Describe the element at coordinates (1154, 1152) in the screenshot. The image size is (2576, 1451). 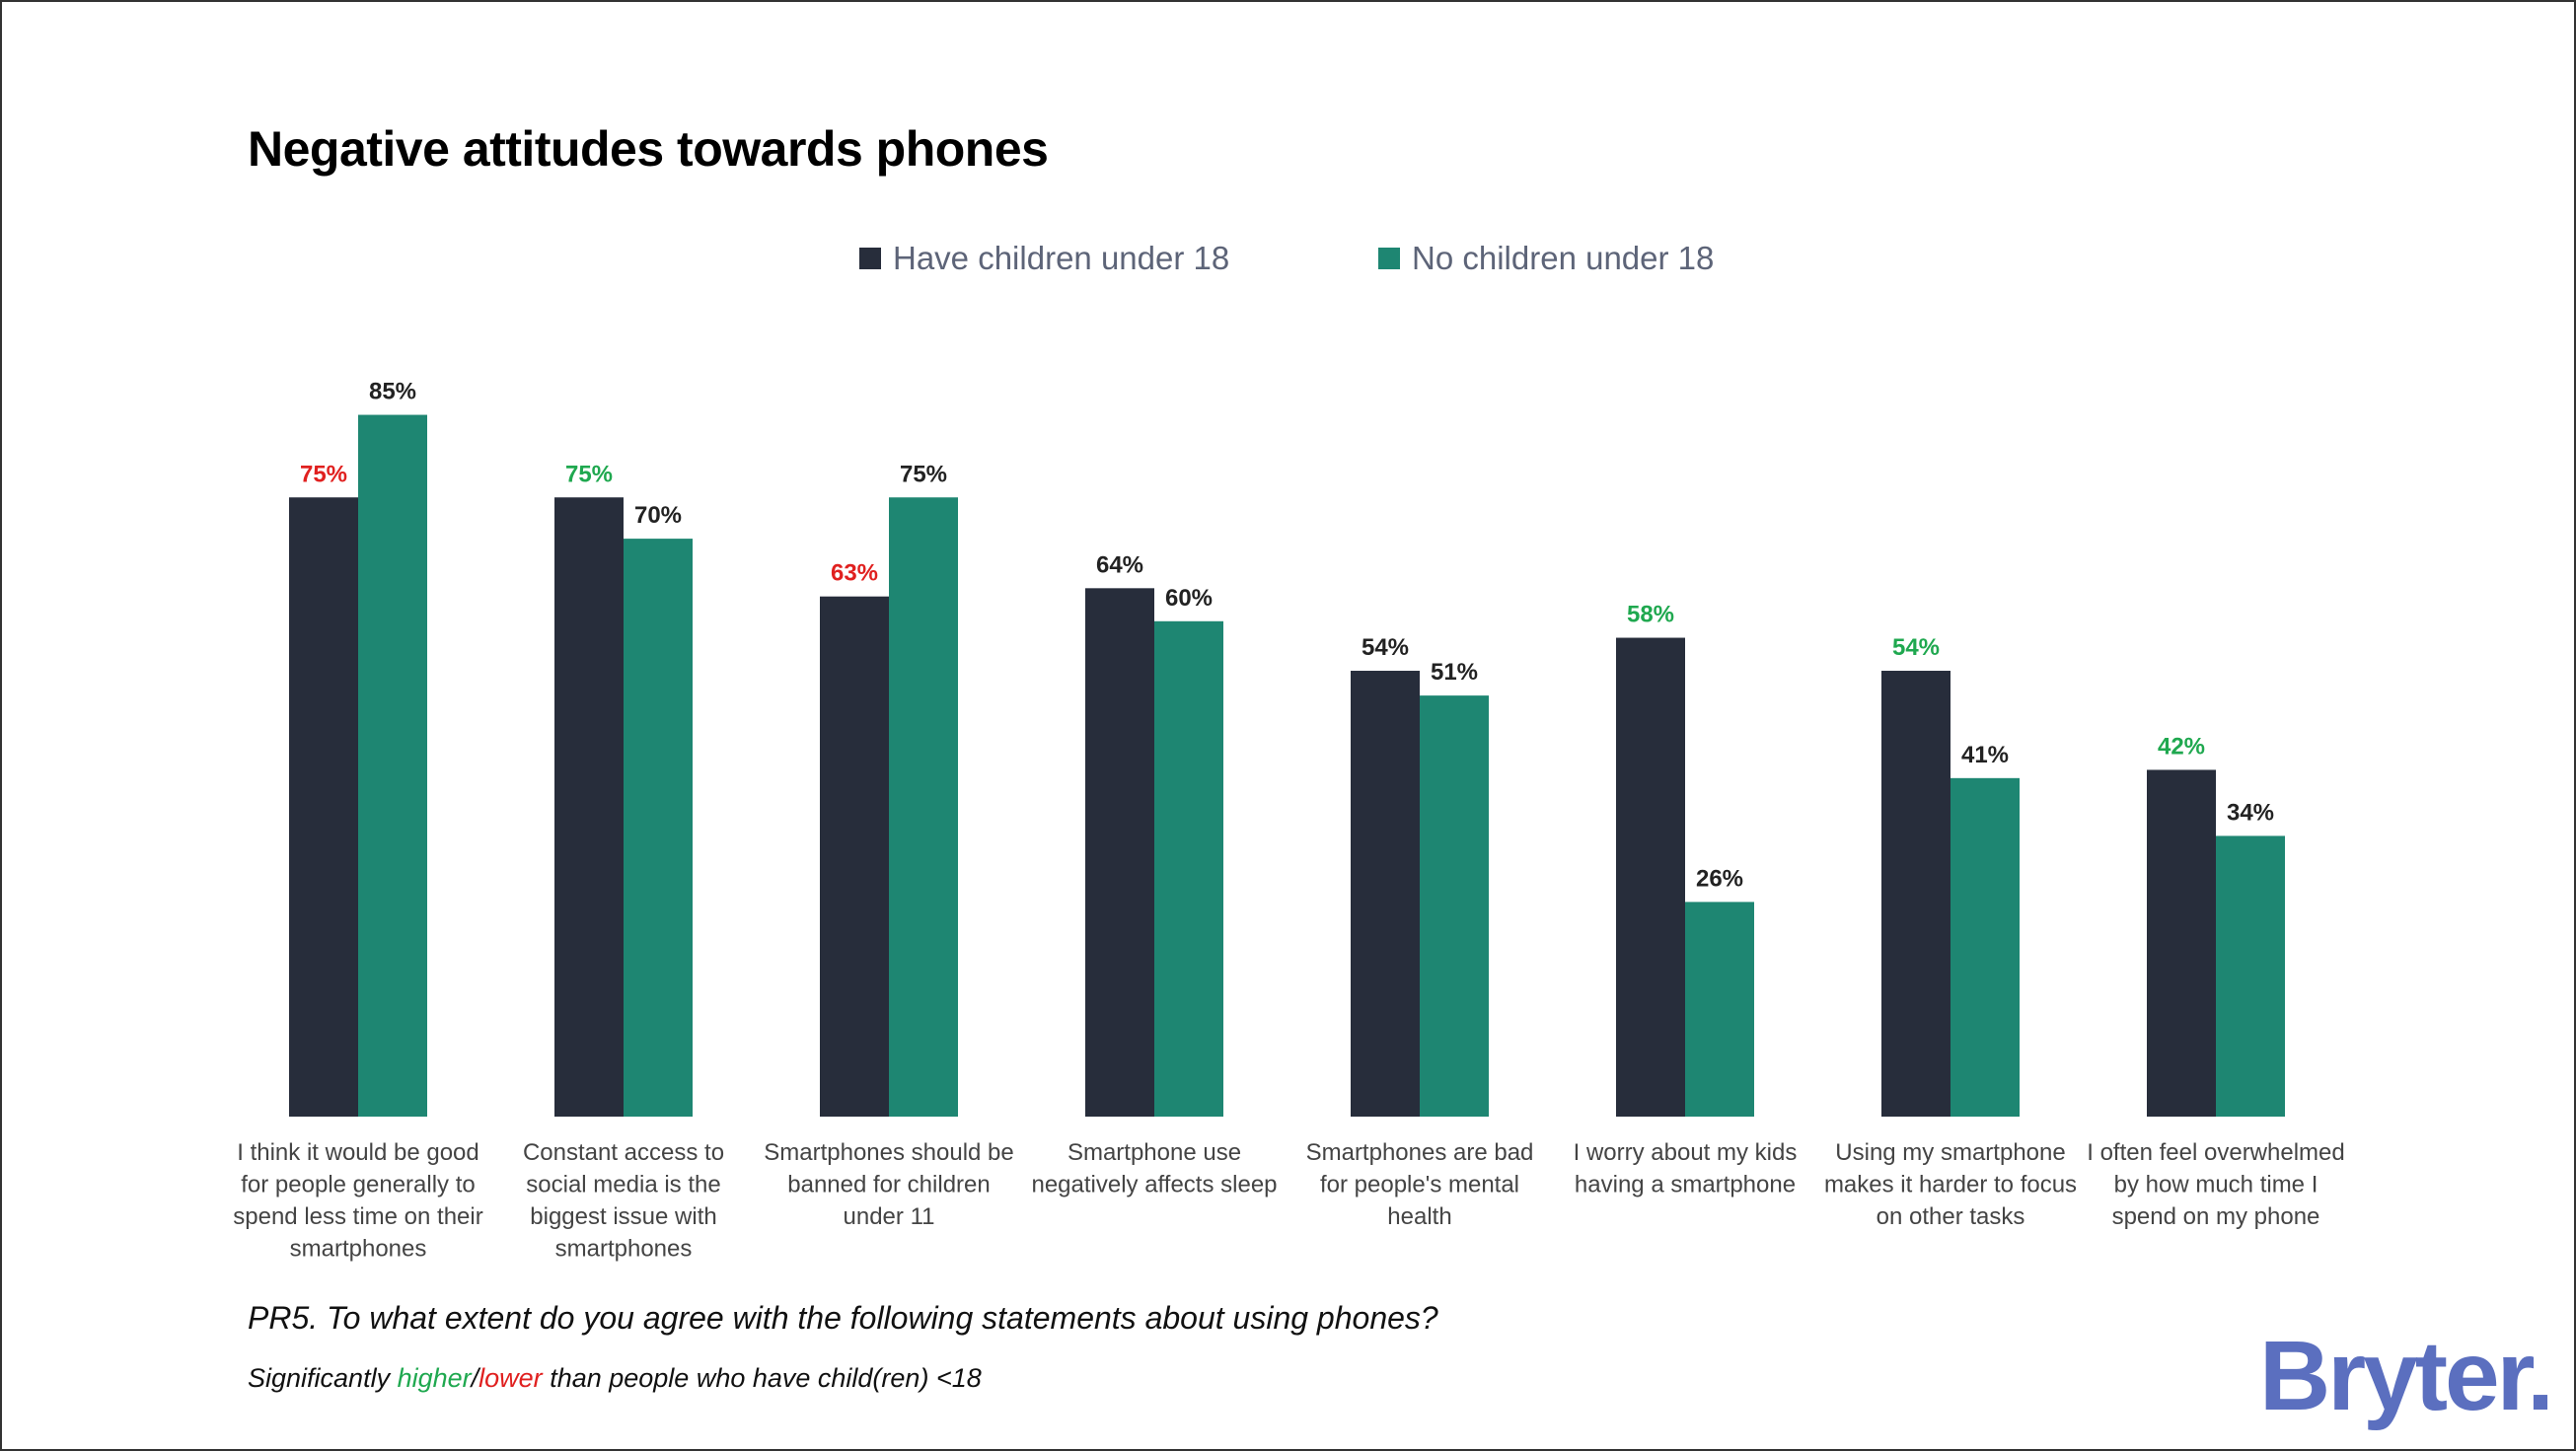
I see `category-label: Smartphone use` at that location.